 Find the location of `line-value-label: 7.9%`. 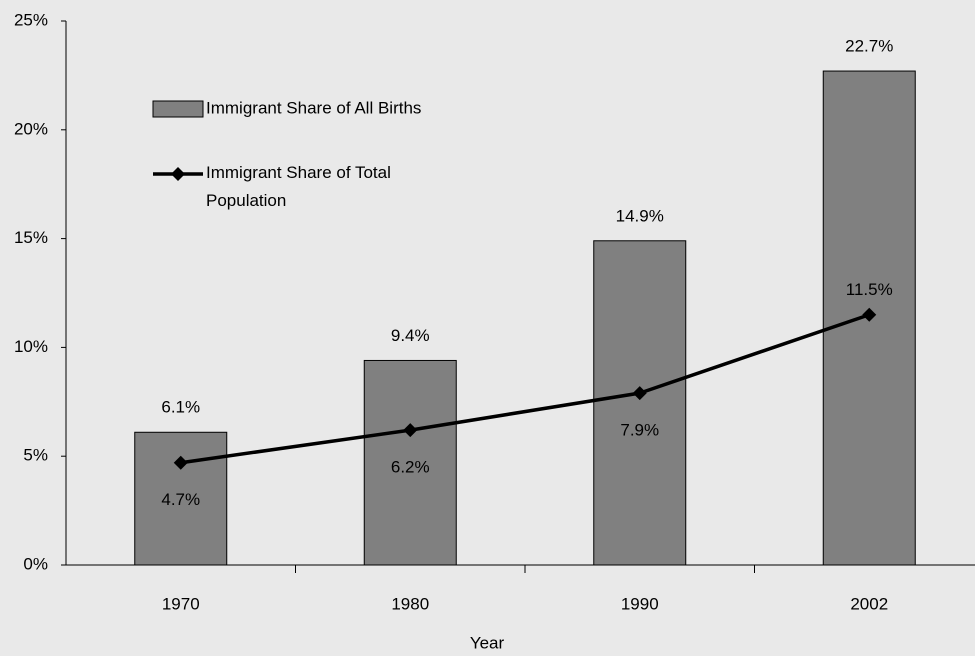

line-value-label: 7.9% is located at coordinates (639, 430).